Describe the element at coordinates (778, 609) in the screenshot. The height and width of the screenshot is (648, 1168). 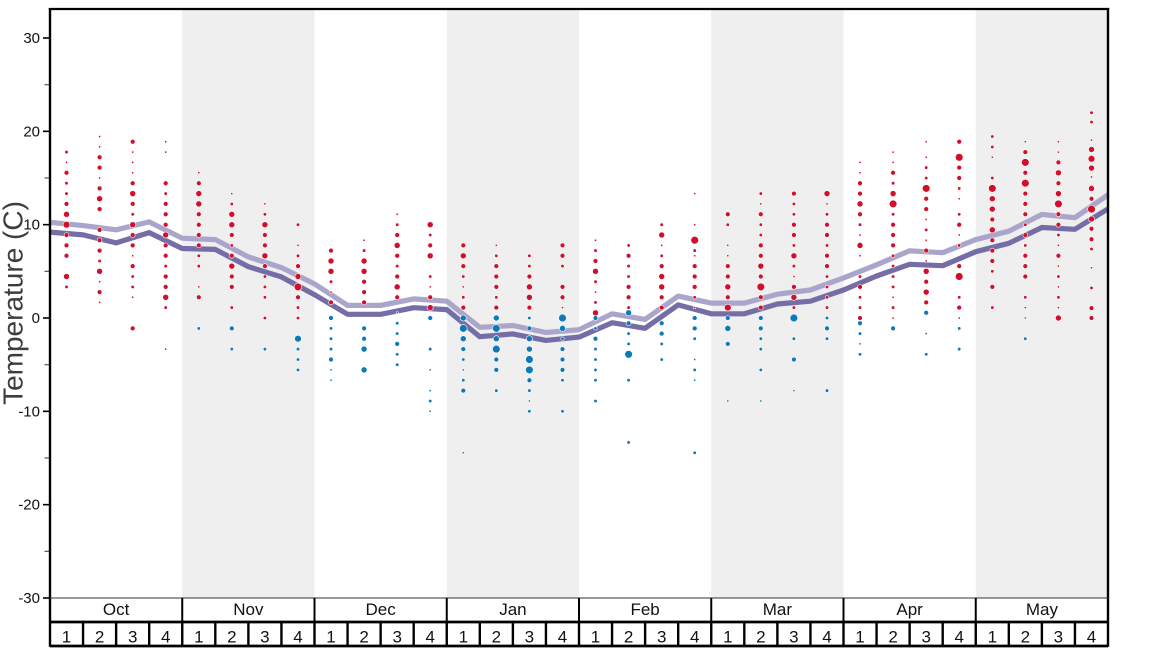
I see `svg-text: Mar` at that location.